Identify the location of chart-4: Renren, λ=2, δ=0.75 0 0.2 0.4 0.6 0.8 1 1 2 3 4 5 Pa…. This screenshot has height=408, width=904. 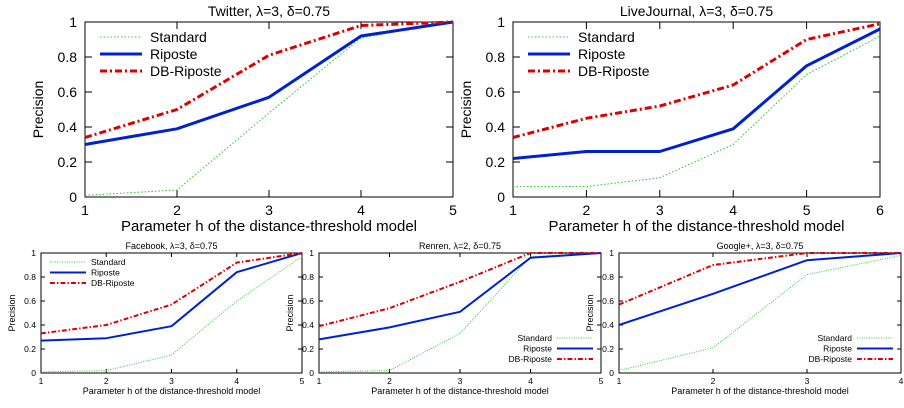
(444, 318).